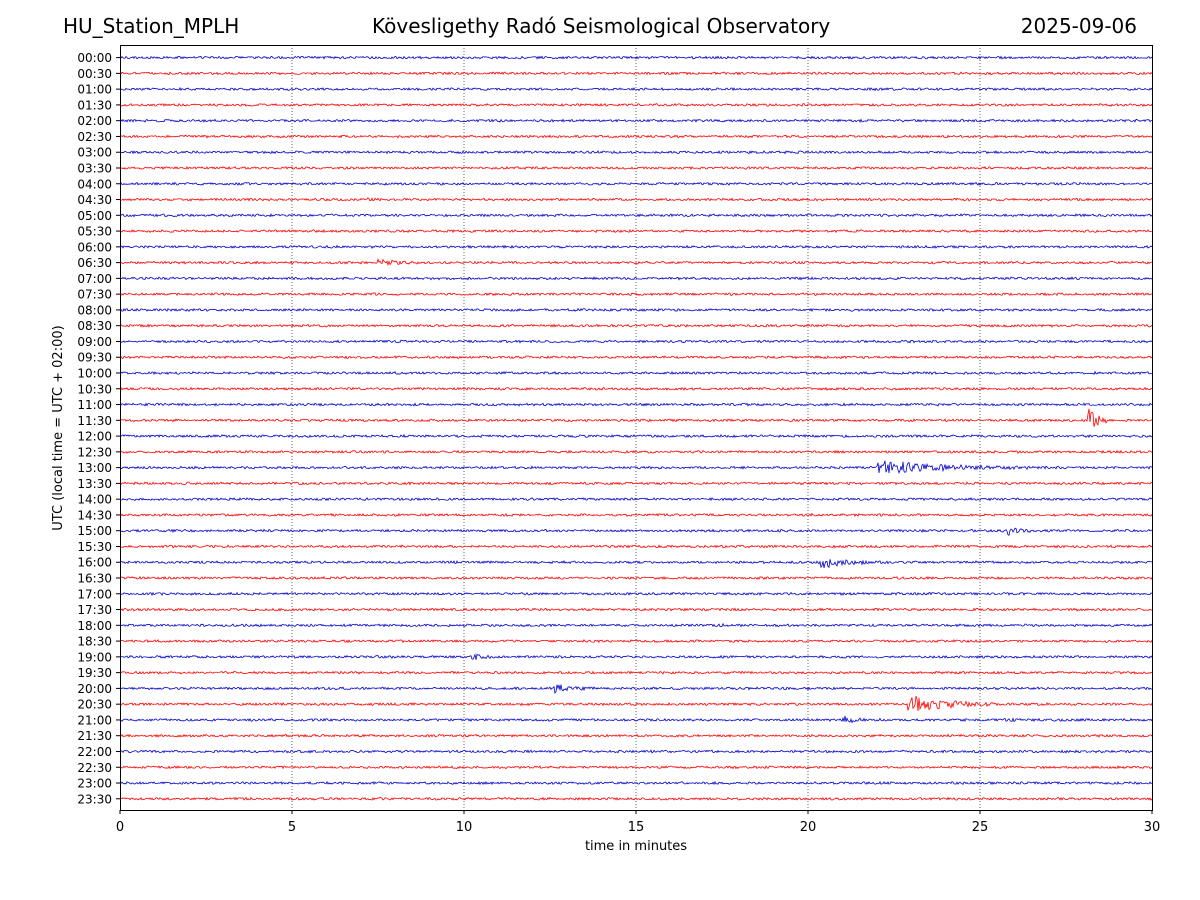 The height and width of the screenshot is (900, 1200). What do you see at coordinates (94, 531) in the screenshot?
I see `y-tick-label: 15:00` at bounding box center [94, 531].